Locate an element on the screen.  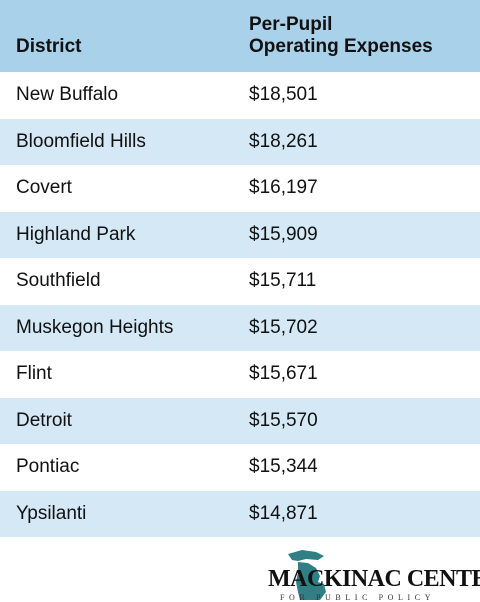
table-row: Detroit $15,570 is located at coordinates (240, 420).